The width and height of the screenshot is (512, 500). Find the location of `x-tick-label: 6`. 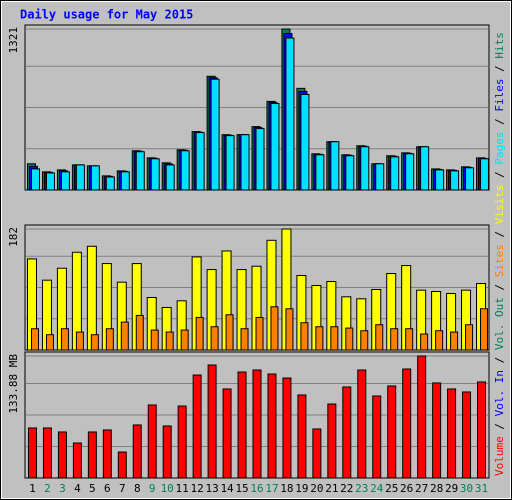

x-tick-label: 6 is located at coordinates (107, 488).